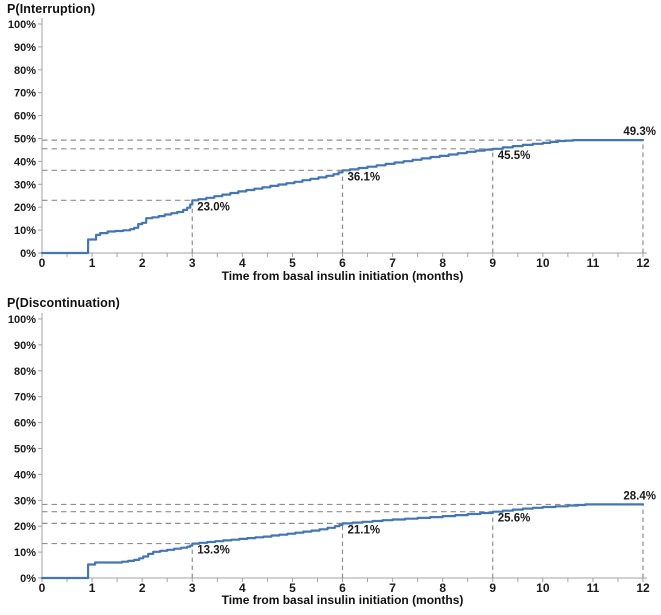 This screenshot has width=661, height=615. Describe the element at coordinates (639, 496) in the screenshot. I see `milestone-label: 28.4%` at that location.